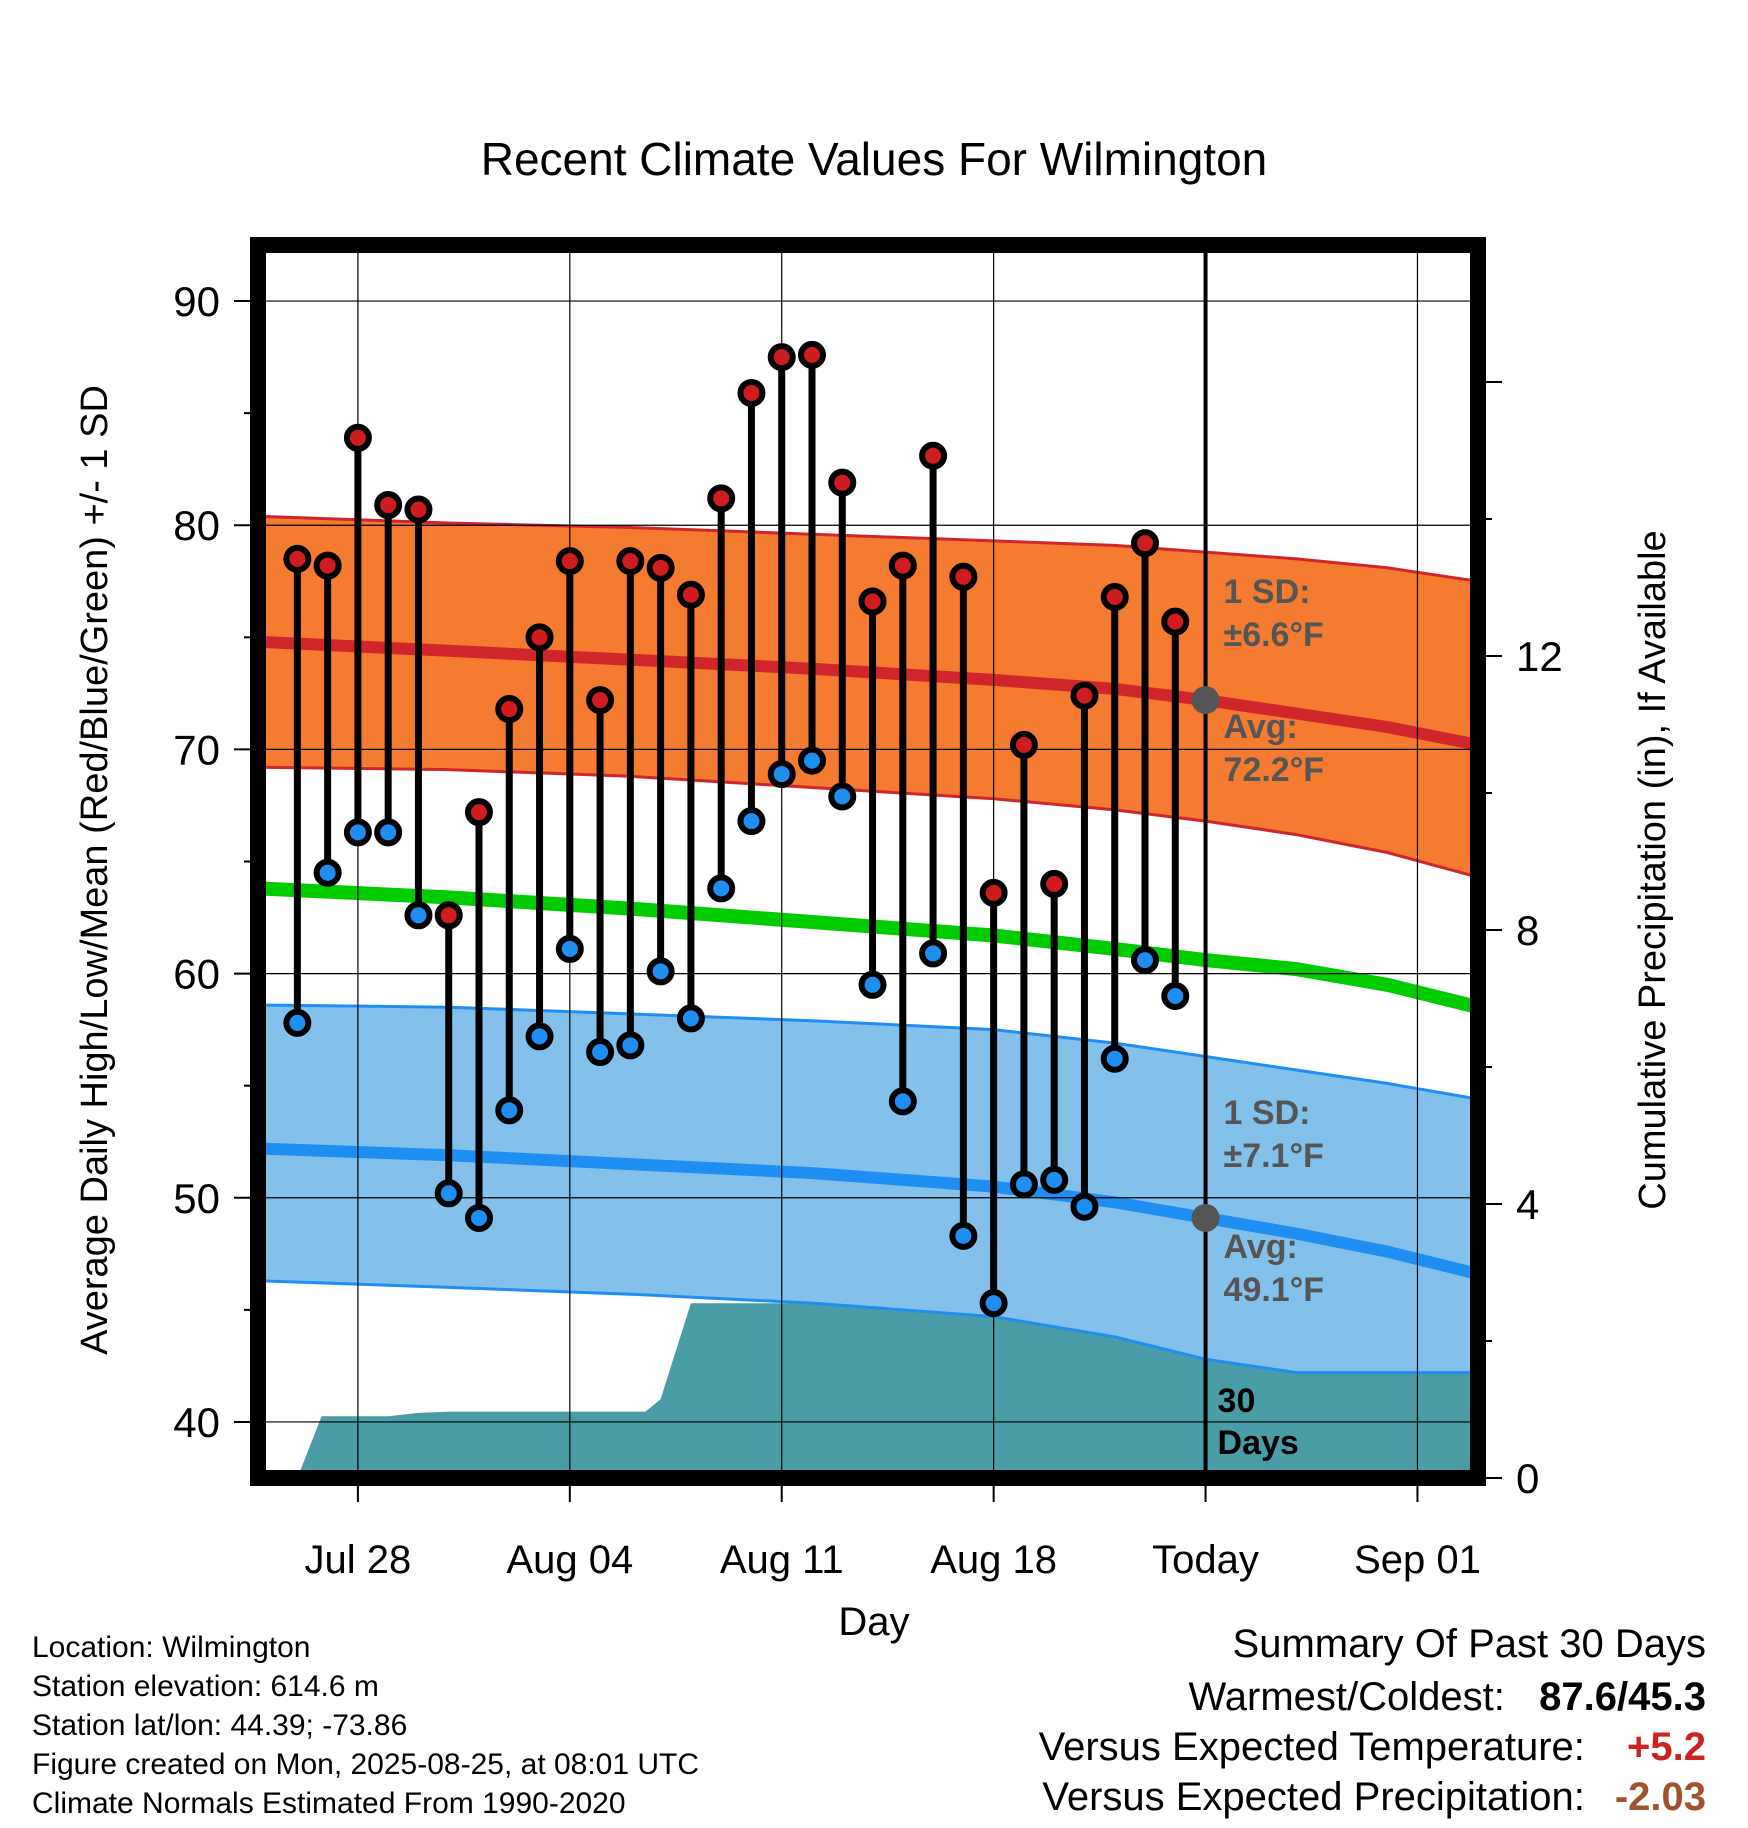  I want to click on high-avg-label: Avg:, so click(1261, 727).